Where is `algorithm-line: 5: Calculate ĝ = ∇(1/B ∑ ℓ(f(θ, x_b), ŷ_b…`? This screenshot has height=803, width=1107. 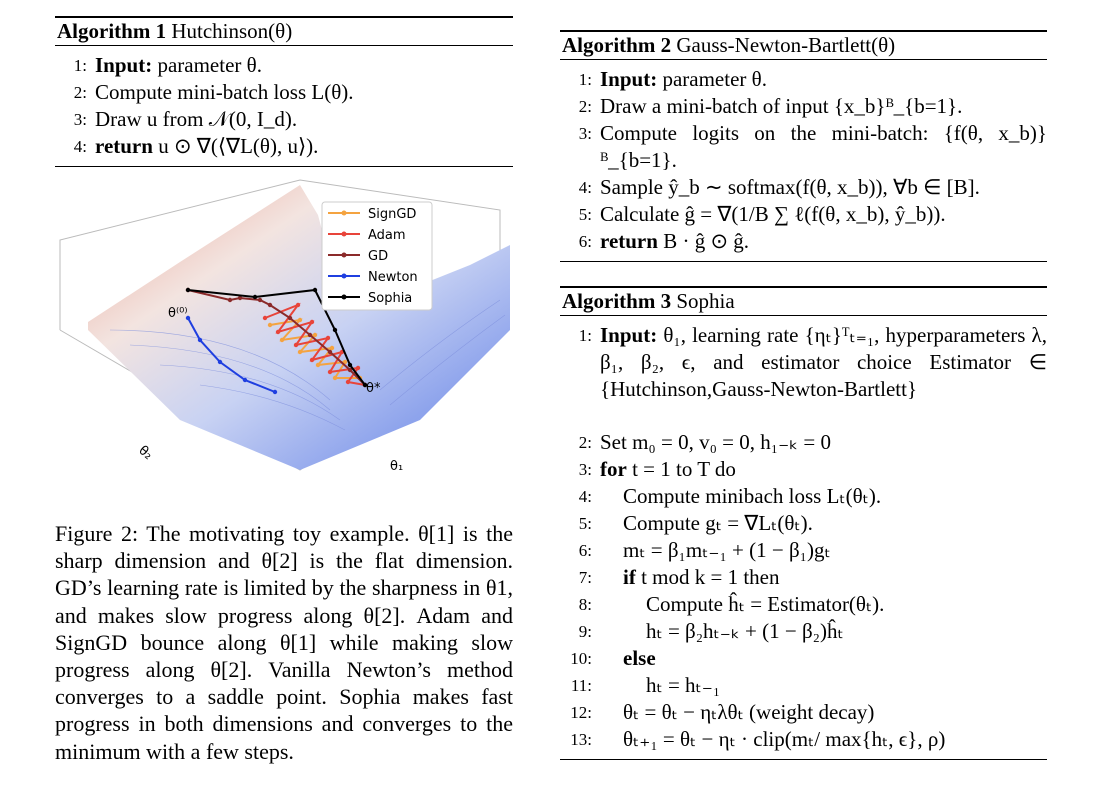
algorithm-line: 5: Calculate ĝ = ∇(1/B ∑ ℓ(f(θ, x_b), ŷ_b… is located at coordinates (803, 214).